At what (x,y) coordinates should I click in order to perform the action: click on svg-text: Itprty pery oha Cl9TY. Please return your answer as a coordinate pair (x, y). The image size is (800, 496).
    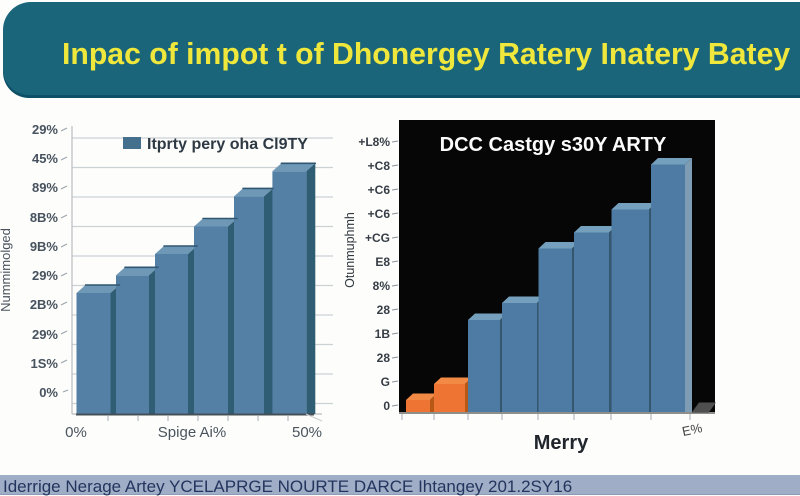
    Looking at the image, I should click on (227, 144).